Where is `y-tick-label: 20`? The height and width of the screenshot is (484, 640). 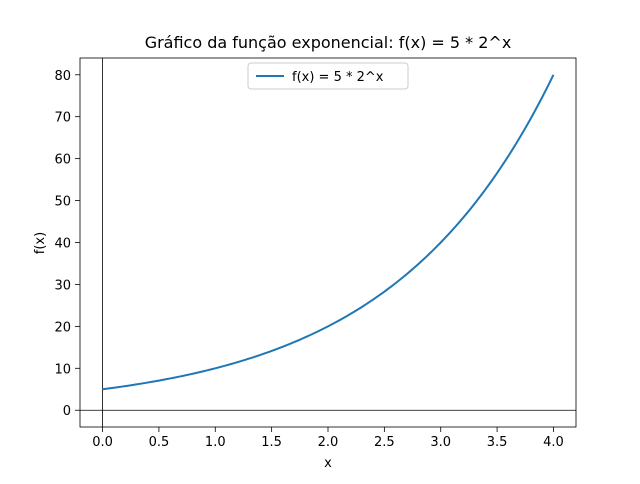 y-tick-label: 20 is located at coordinates (62, 327).